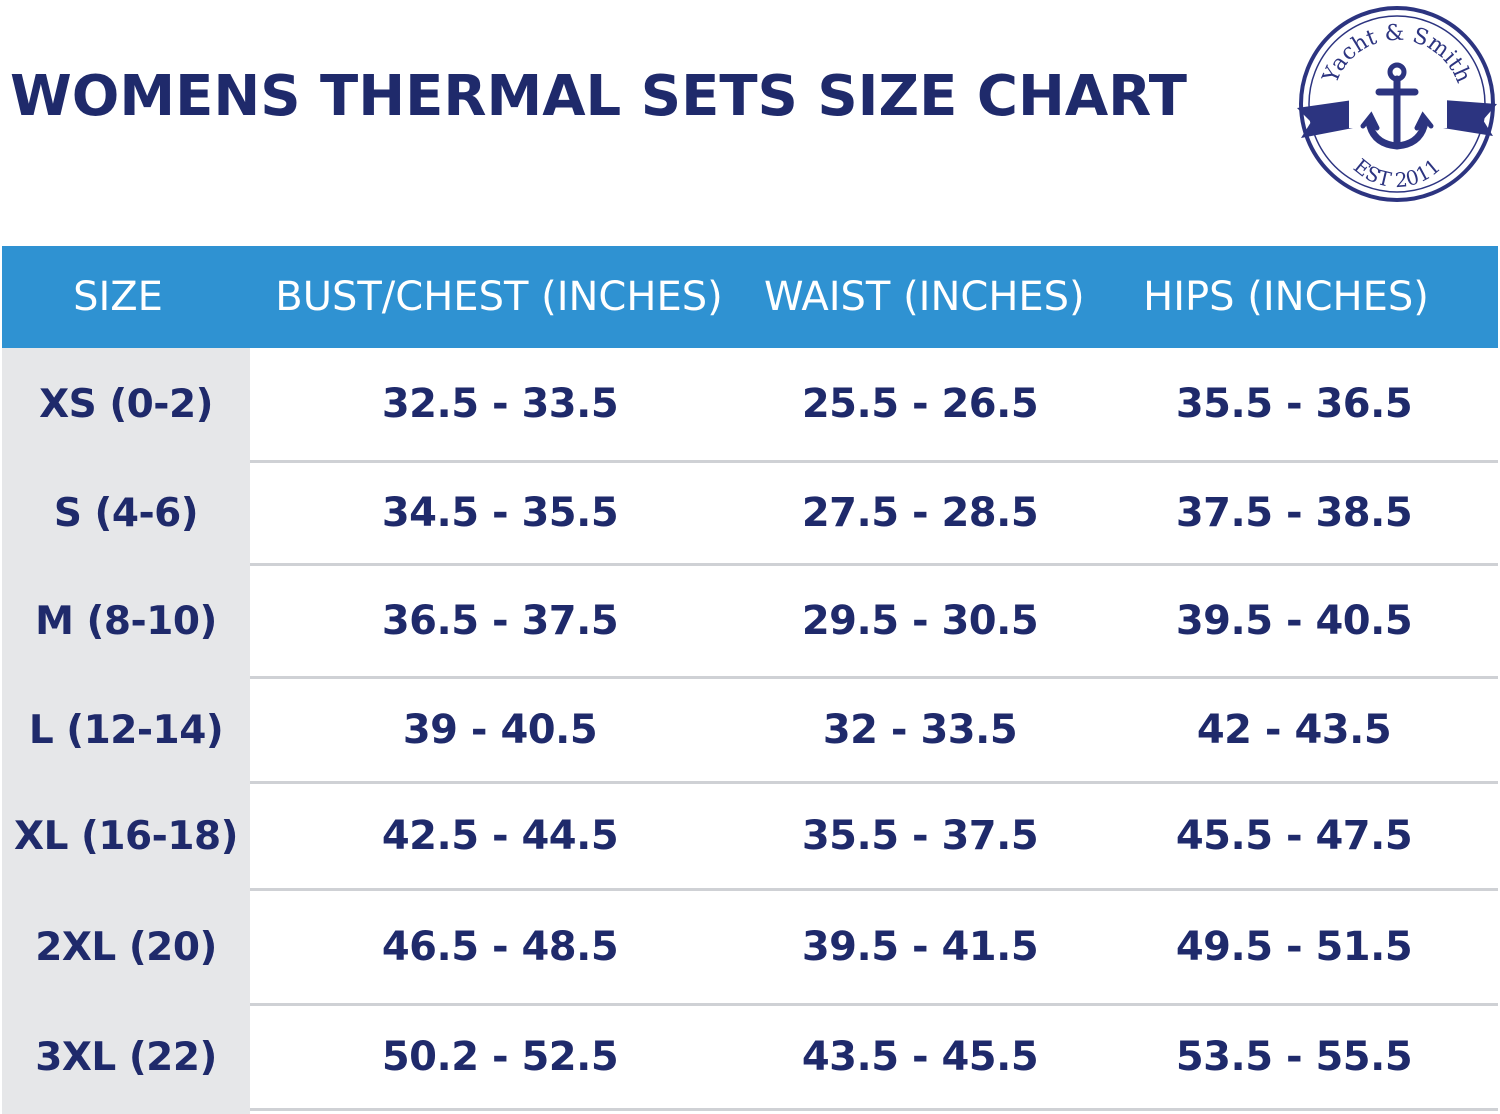 The image size is (1500, 1114). Describe the element at coordinates (500, 513) in the screenshot. I see `bust-cell: 34.5 - 35.5` at that location.